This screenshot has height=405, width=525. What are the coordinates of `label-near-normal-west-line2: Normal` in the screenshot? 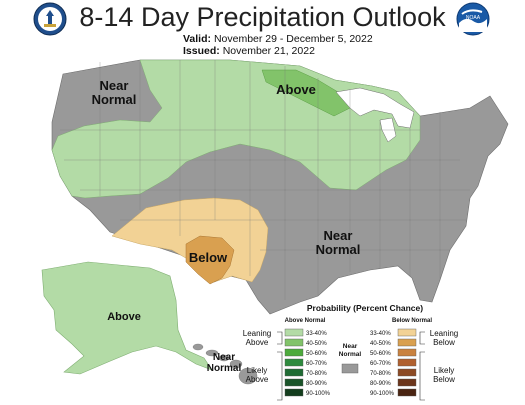 It's located at (114, 99).